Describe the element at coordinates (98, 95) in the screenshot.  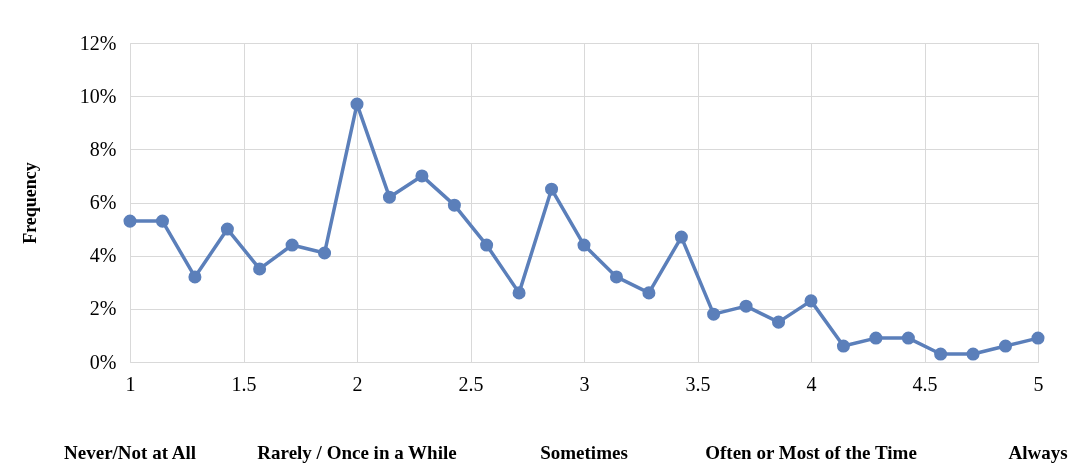
I see `y-tick-label: 10%` at that location.